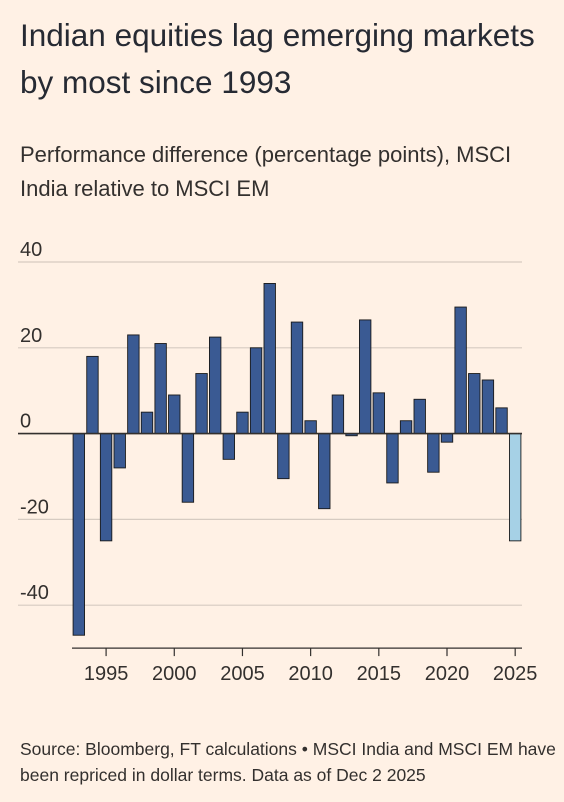 This screenshot has height=802, width=564. What do you see at coordinates (34, 507) in the screenshot?
I see `y-tick-label: -20` at bounding box center [34, 507].